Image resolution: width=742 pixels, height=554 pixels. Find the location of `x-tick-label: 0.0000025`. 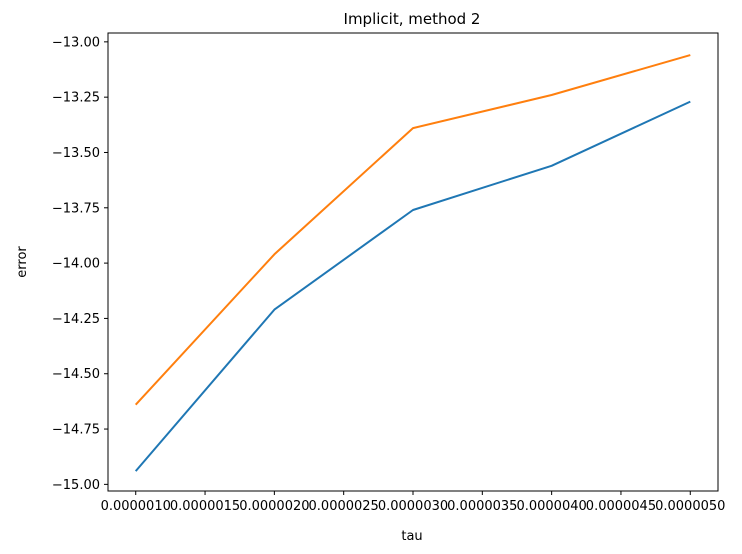

x-tick-label: 0.0000025 is located at coordinates (344, 506).